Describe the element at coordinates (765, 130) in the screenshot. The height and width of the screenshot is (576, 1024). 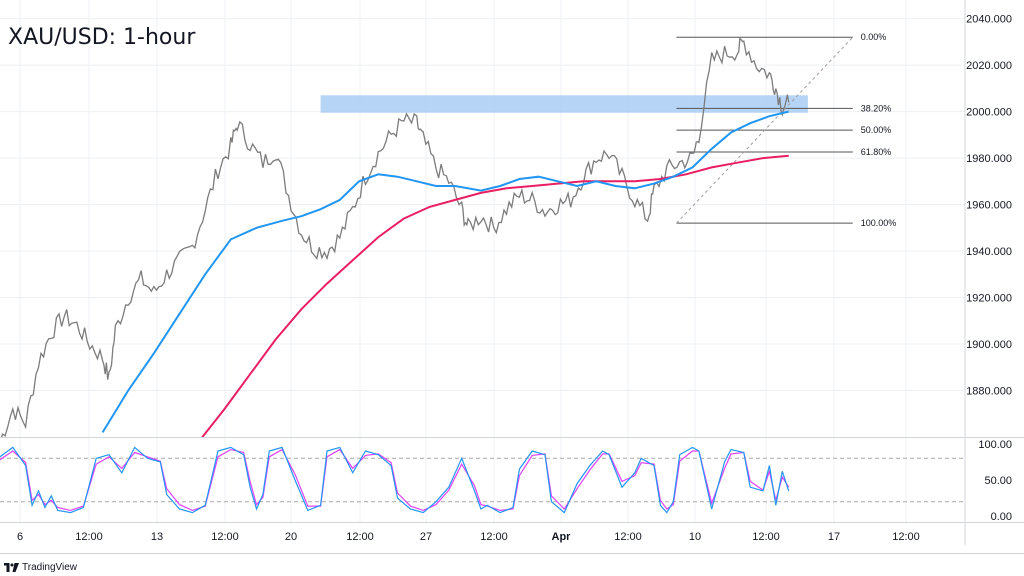
I see `fib-trend-line` at that location.